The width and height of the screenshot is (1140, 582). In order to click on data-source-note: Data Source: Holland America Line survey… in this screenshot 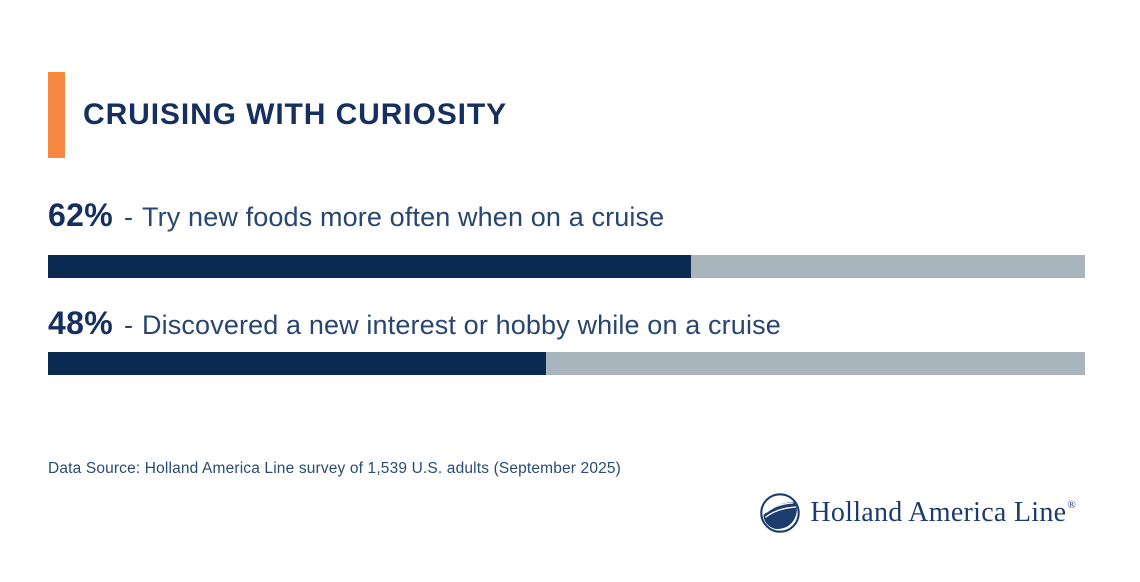, I will do `click(334, 468)`.